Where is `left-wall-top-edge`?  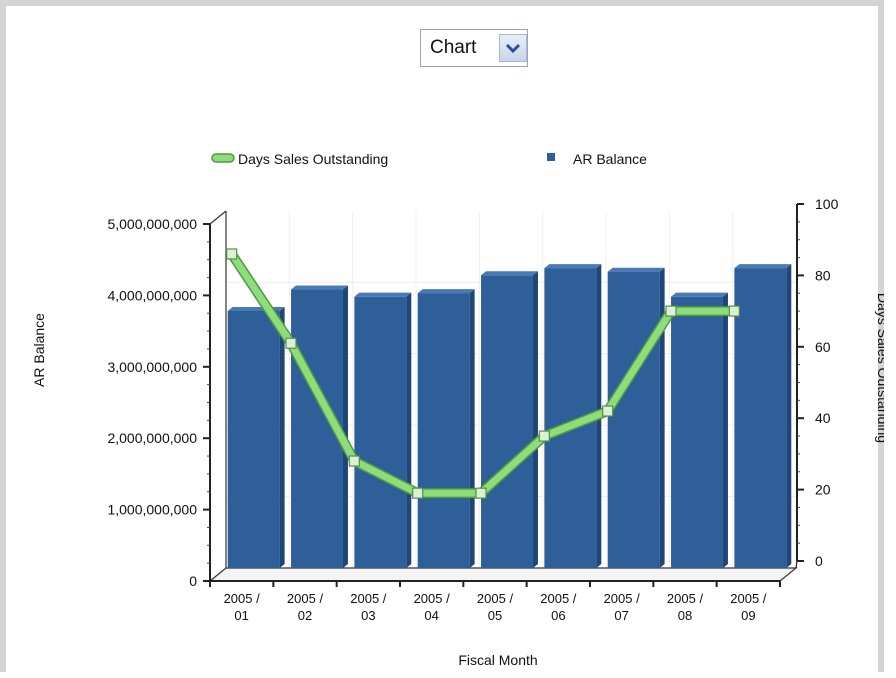
left-wall-top-edge is located at coordinates (218, 217).